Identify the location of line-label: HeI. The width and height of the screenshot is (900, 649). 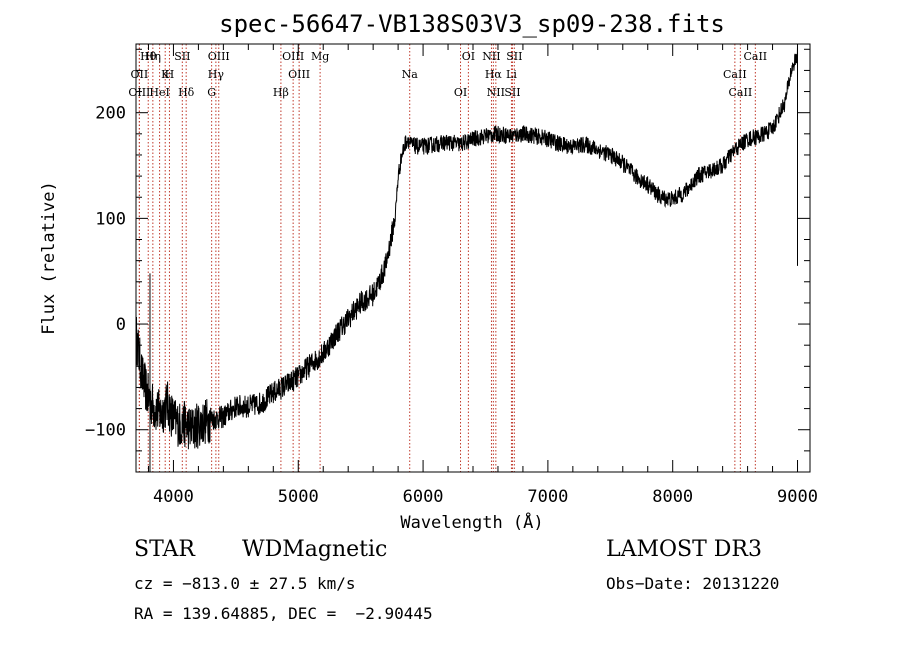
(159, 92).